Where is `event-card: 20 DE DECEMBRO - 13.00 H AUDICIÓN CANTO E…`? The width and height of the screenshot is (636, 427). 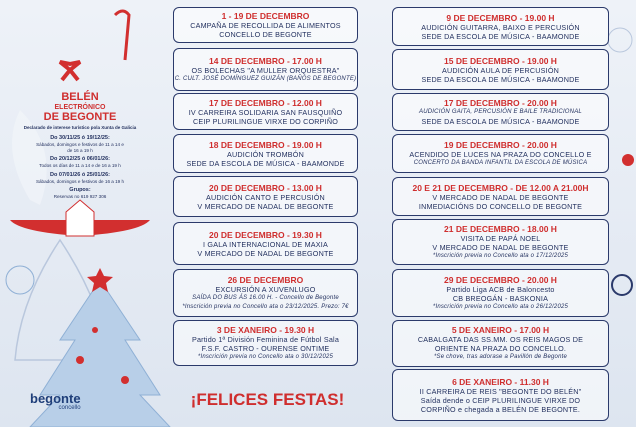
event-card: 20 DE DECEMBRO - 13.00 H AUDICIÓN CANTO E… is located at coordinates (265, 196).